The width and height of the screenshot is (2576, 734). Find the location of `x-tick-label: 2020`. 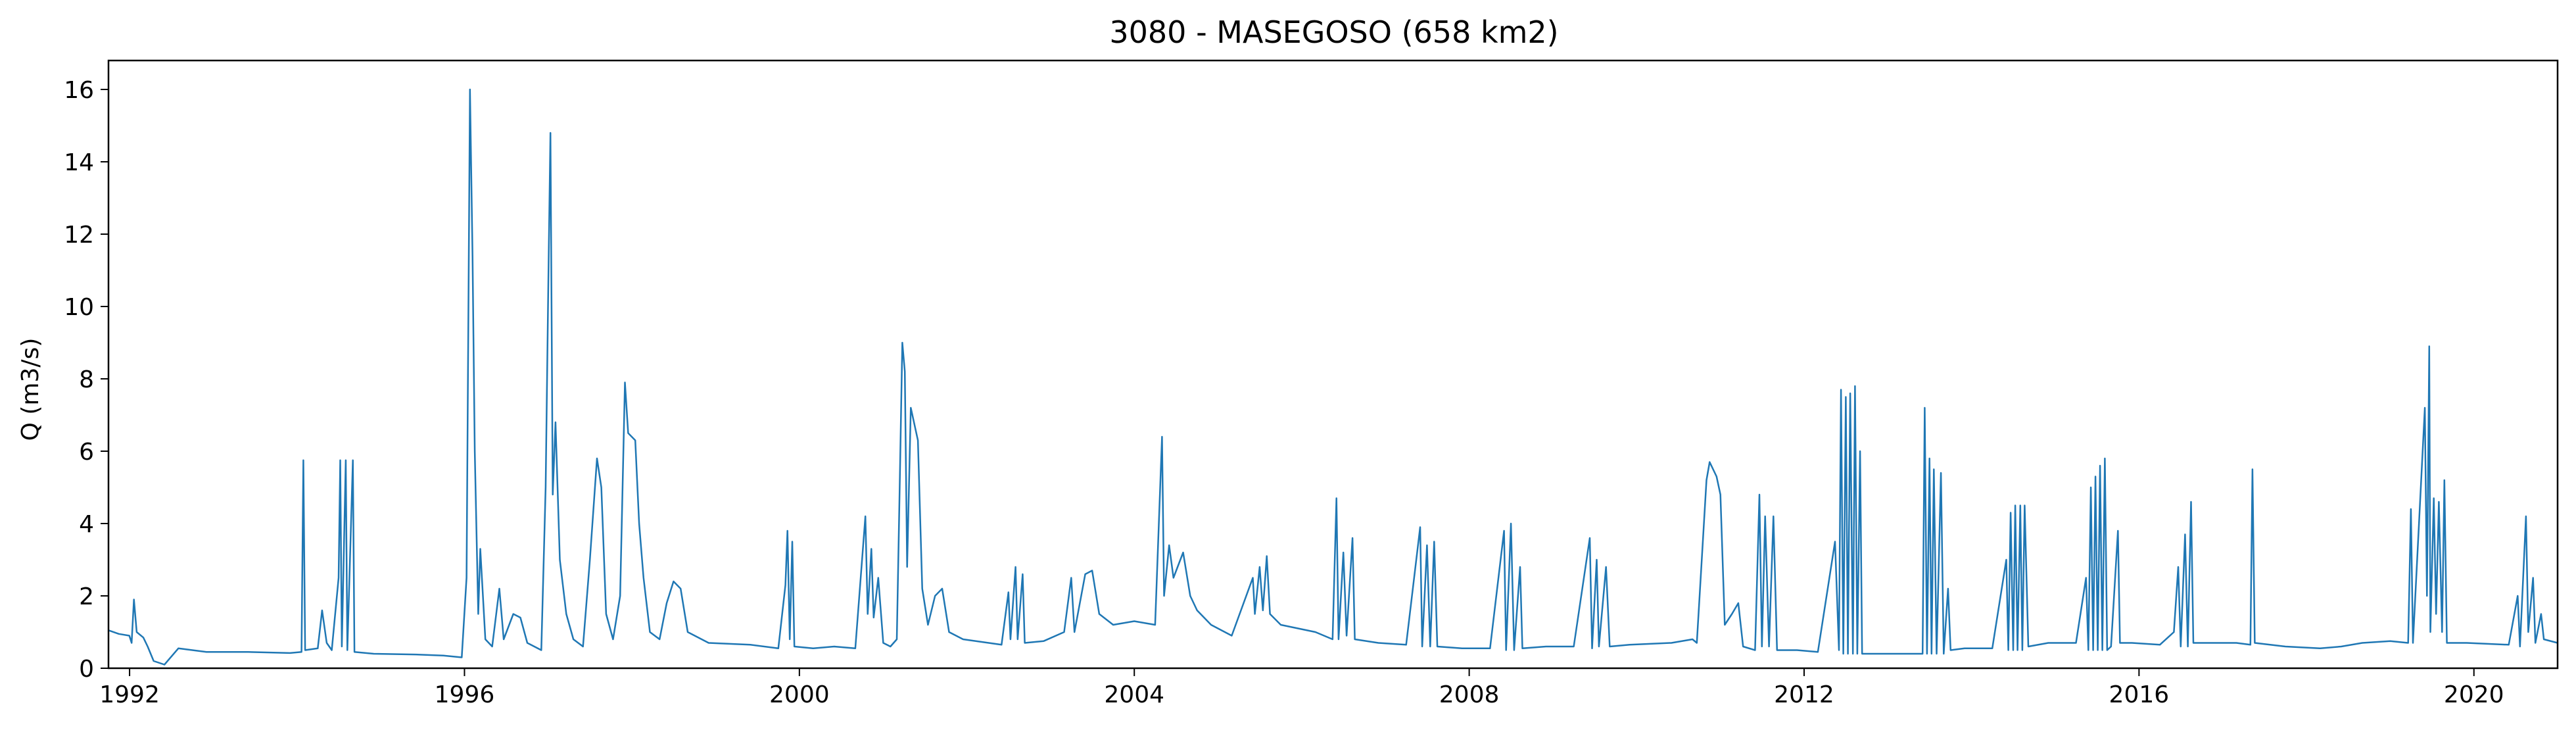

x-tick-label: 2020 is located at coordinates (2474, 694).